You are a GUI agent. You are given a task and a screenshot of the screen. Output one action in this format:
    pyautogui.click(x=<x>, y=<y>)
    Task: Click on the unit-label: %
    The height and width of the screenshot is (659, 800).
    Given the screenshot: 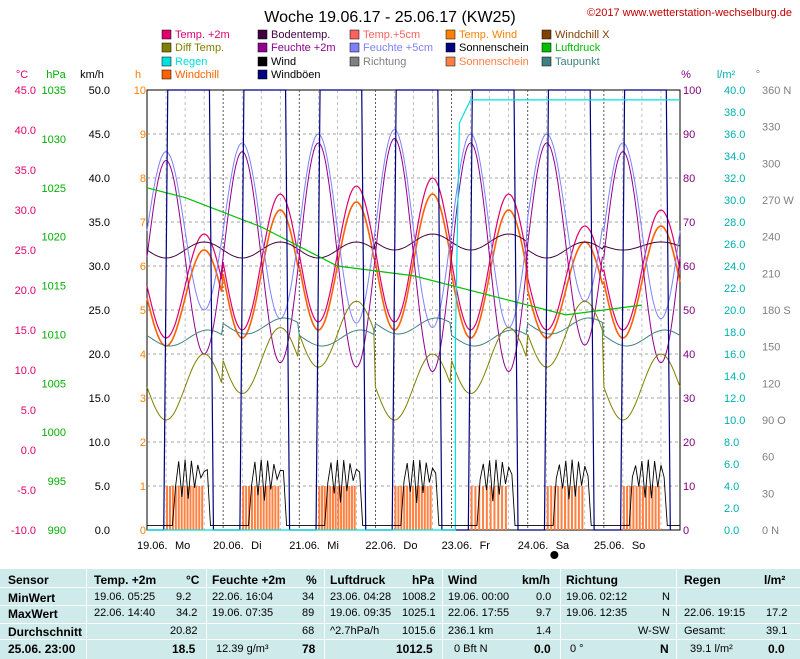 What is the action you would take?
    pyautogui.click(x=686, y=75)
    